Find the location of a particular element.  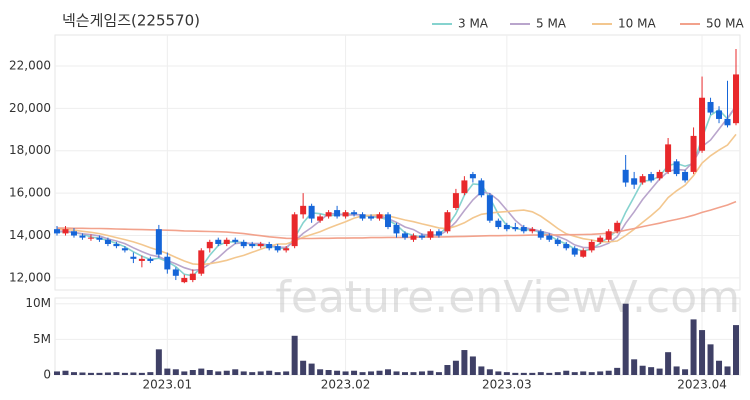

y-tick-label: 16,000 is located at coordinates (30, 193).